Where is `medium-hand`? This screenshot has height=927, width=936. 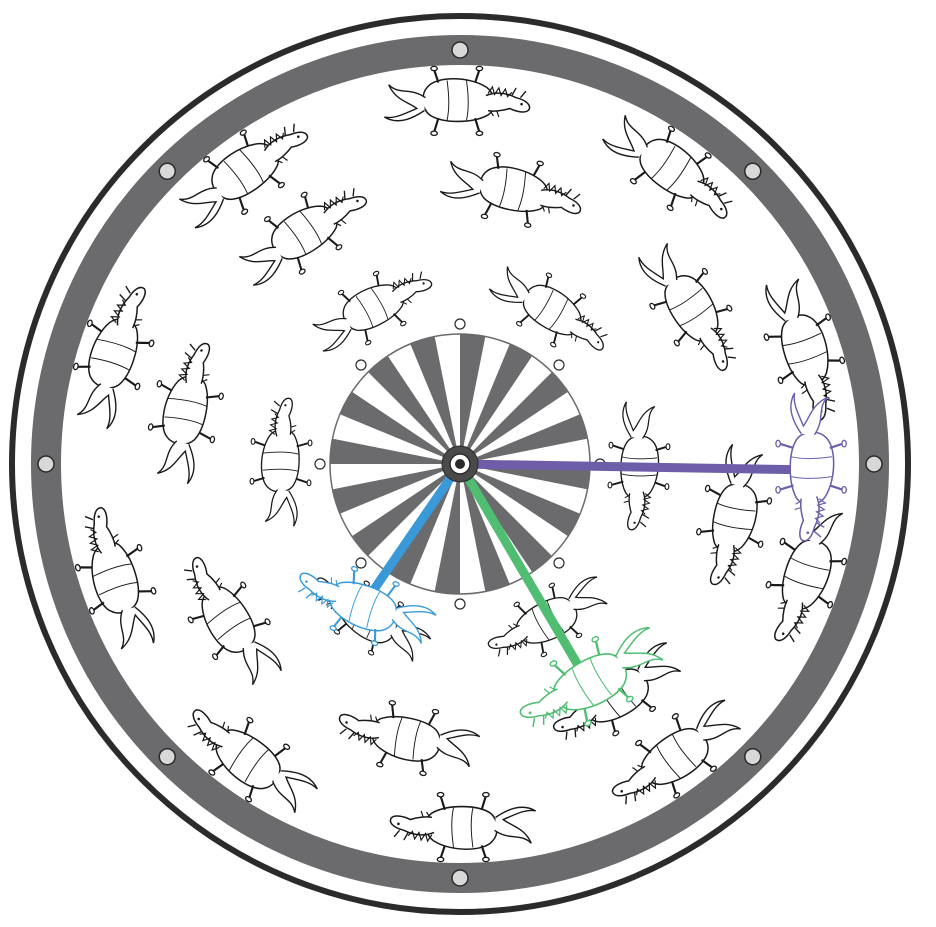
medium-hand is located at coordinates (521, 568).